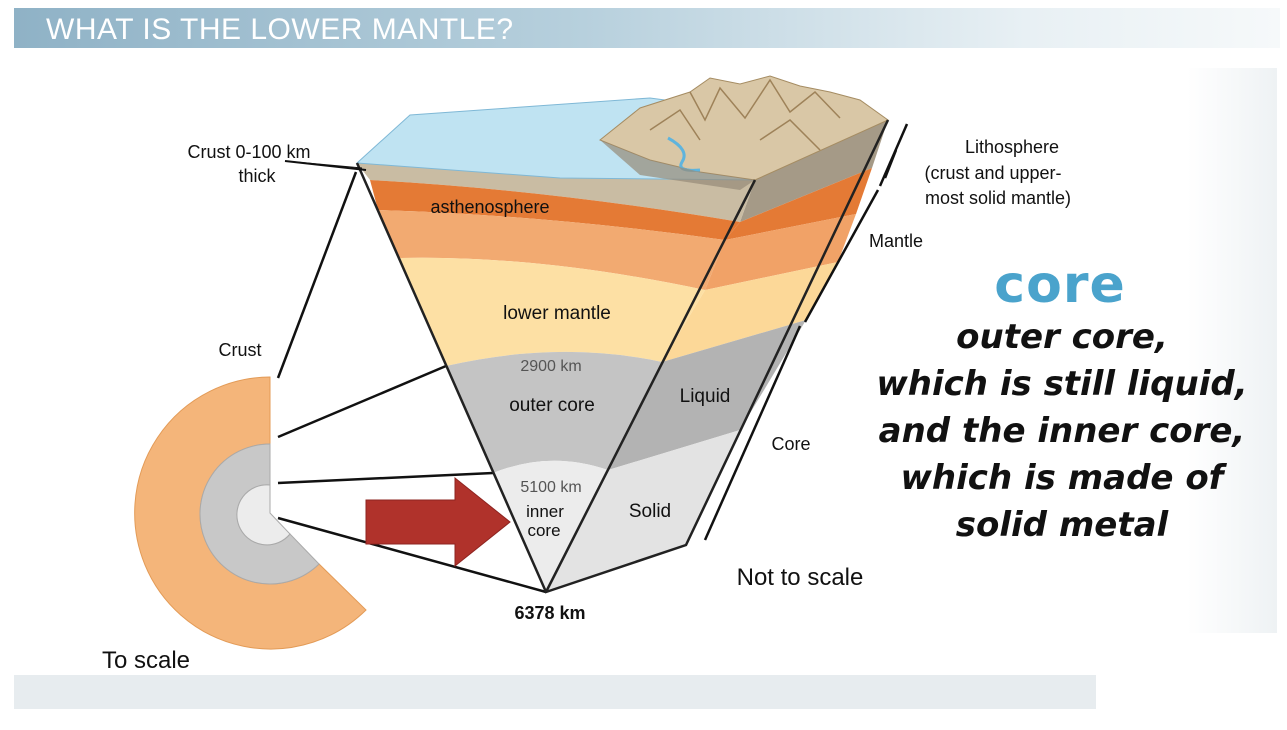 Image resolution: width=1287 pixels, height=730 pixels. Describe the element at coordinates (1062, 337) in the screenshot. I see `core-description-line: outer core,` at that location.